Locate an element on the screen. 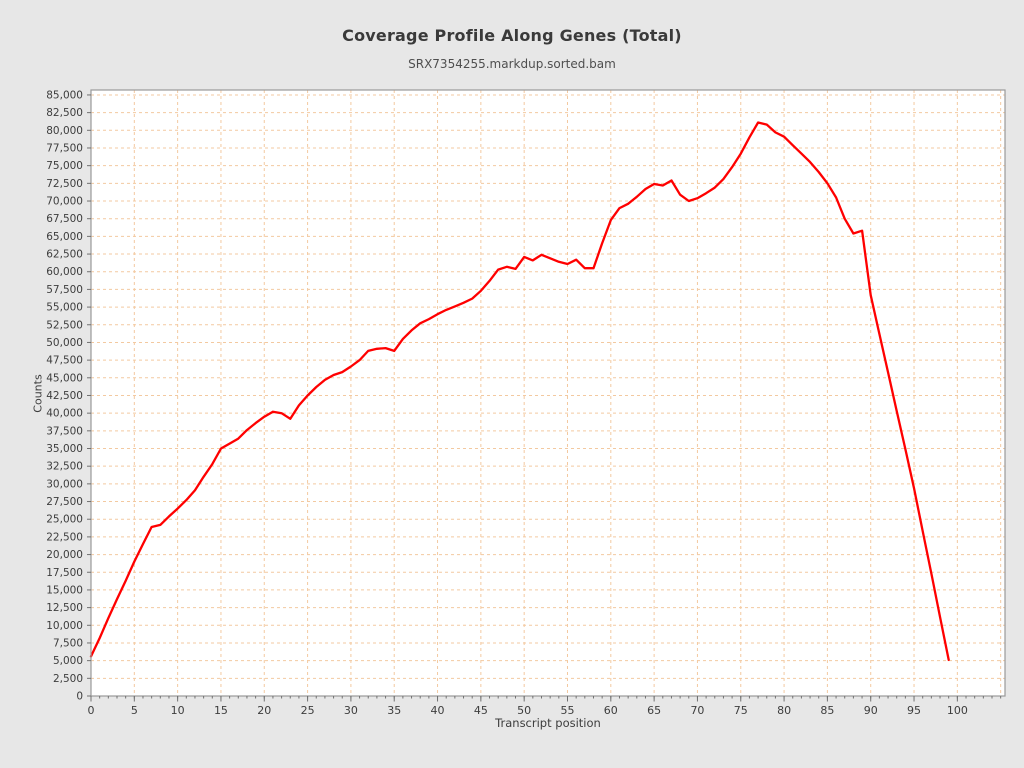 The width and height of the screenshot is (1024, 768). y-tick-label: 20,000 is located at coordinates (64, 555).